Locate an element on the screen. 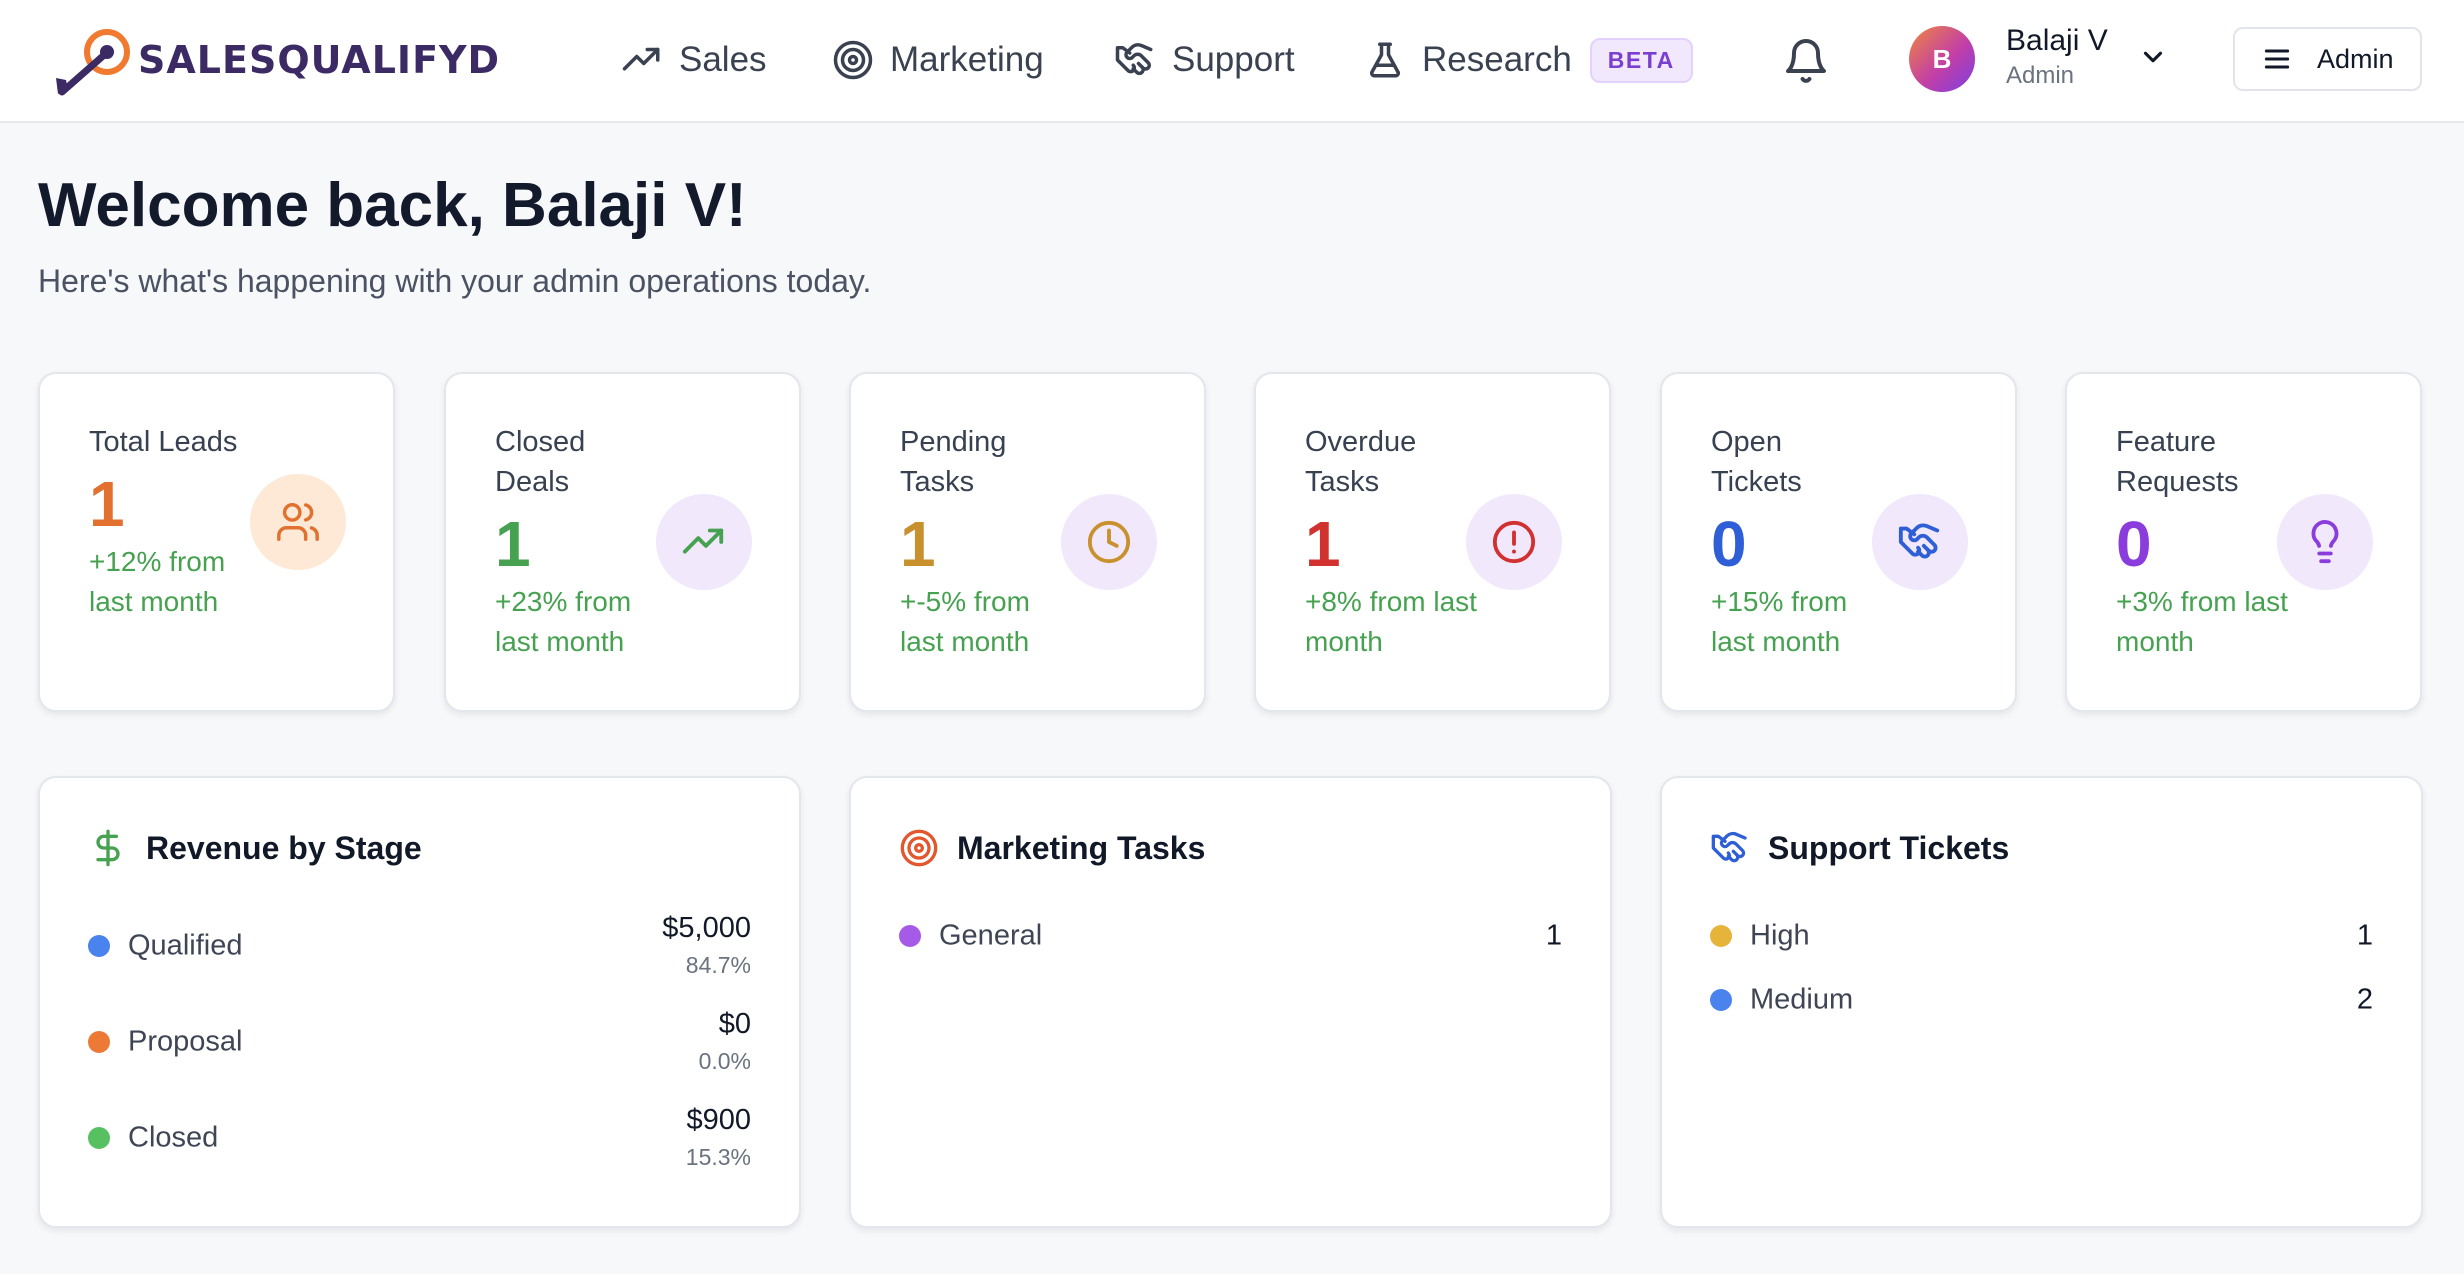 This screenshot has height=1274, width=2464. stat-card-total-leads: Total Leads 1 +12% from last month is located at coordinates (216, 542).